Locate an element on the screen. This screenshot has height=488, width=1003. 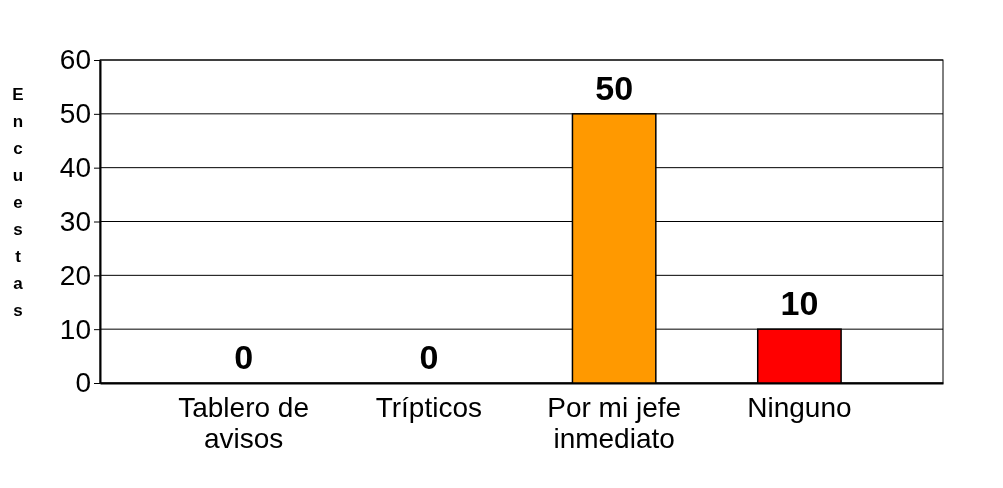
y-tick-label: 0 is located at coordinates (83, 383).